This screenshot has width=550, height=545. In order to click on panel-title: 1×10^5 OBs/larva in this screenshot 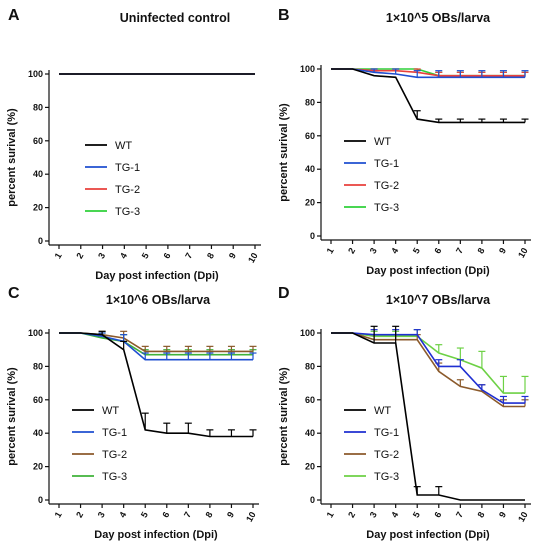, I will do `click(438, 18)`.